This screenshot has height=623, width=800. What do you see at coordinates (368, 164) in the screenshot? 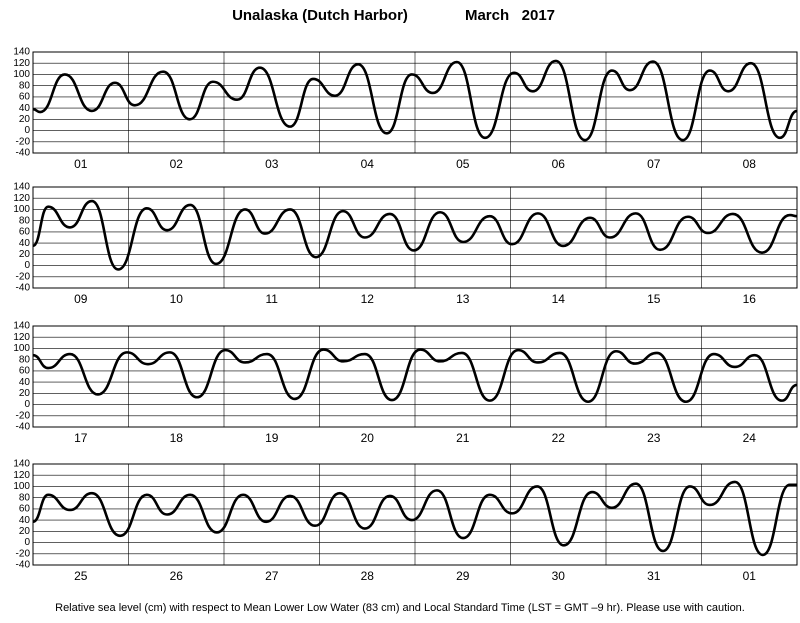
I see `day-label: 04` at bounding box center [368, 164].